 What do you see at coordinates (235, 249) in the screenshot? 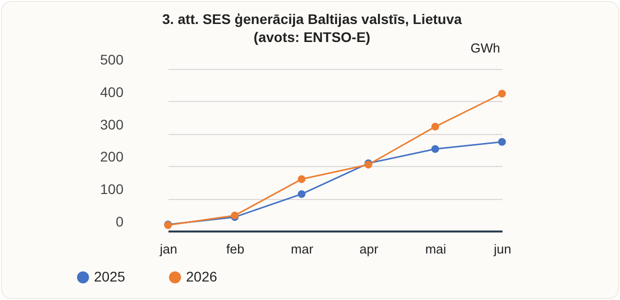
I see `x-tick-label: feb` at bounding box center [235, 249].